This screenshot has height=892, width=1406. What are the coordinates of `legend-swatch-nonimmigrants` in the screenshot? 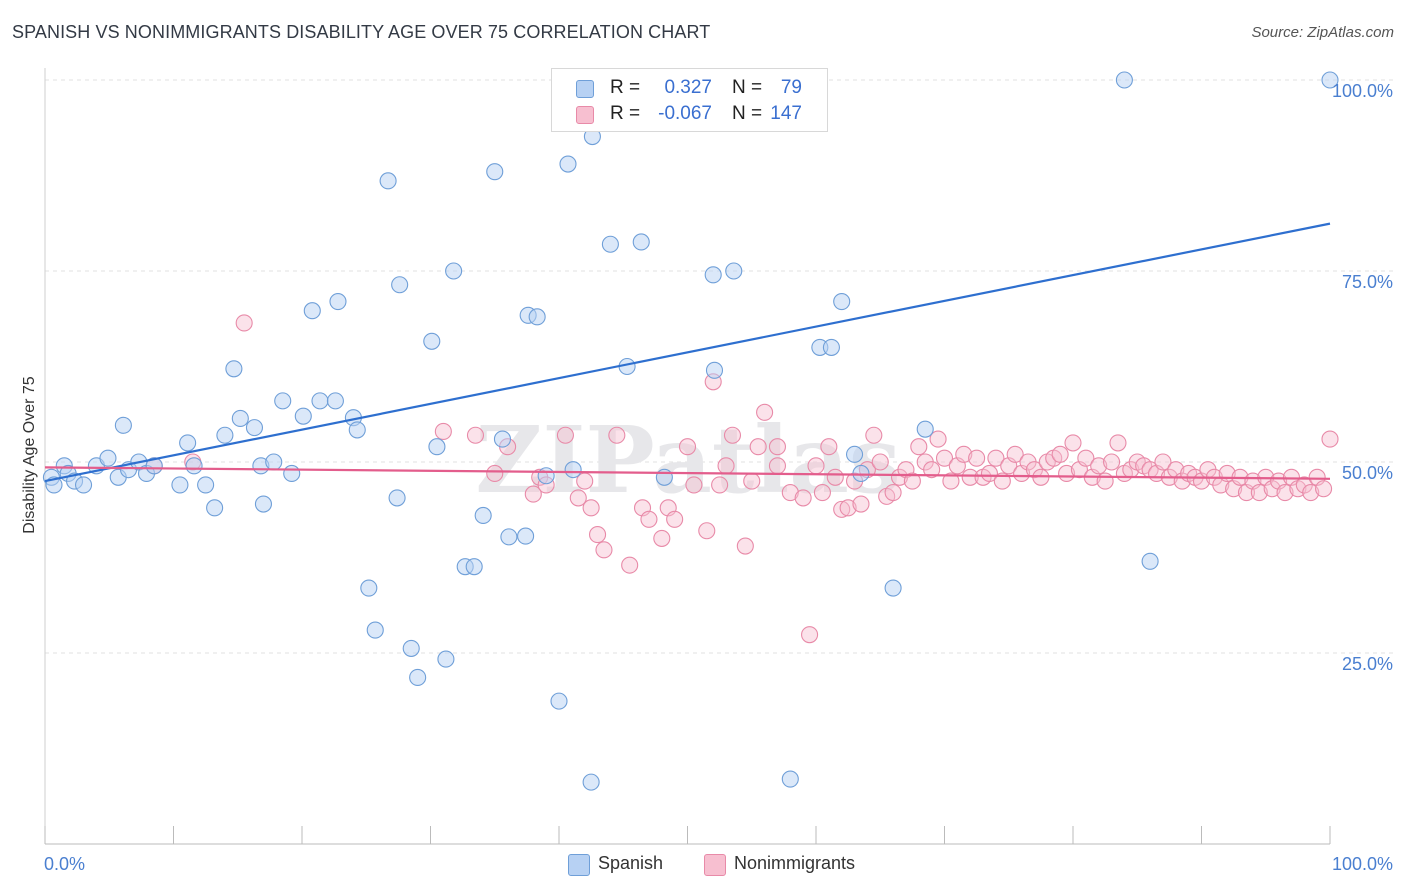 It's located at (715, 865).